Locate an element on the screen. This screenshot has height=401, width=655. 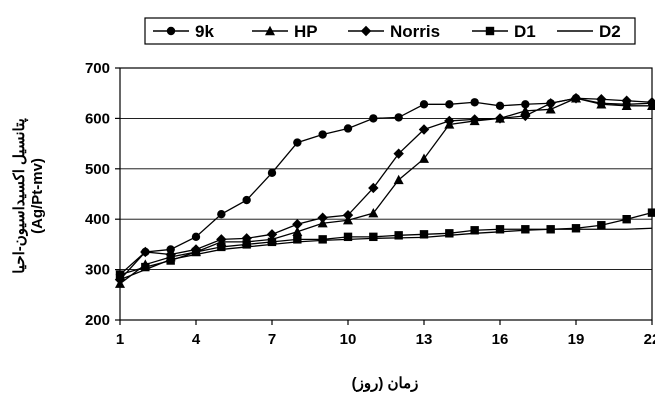
y-axis-title-main: پتانسیل اکسیداسیون-احیا is located at coordinates (20, 196).